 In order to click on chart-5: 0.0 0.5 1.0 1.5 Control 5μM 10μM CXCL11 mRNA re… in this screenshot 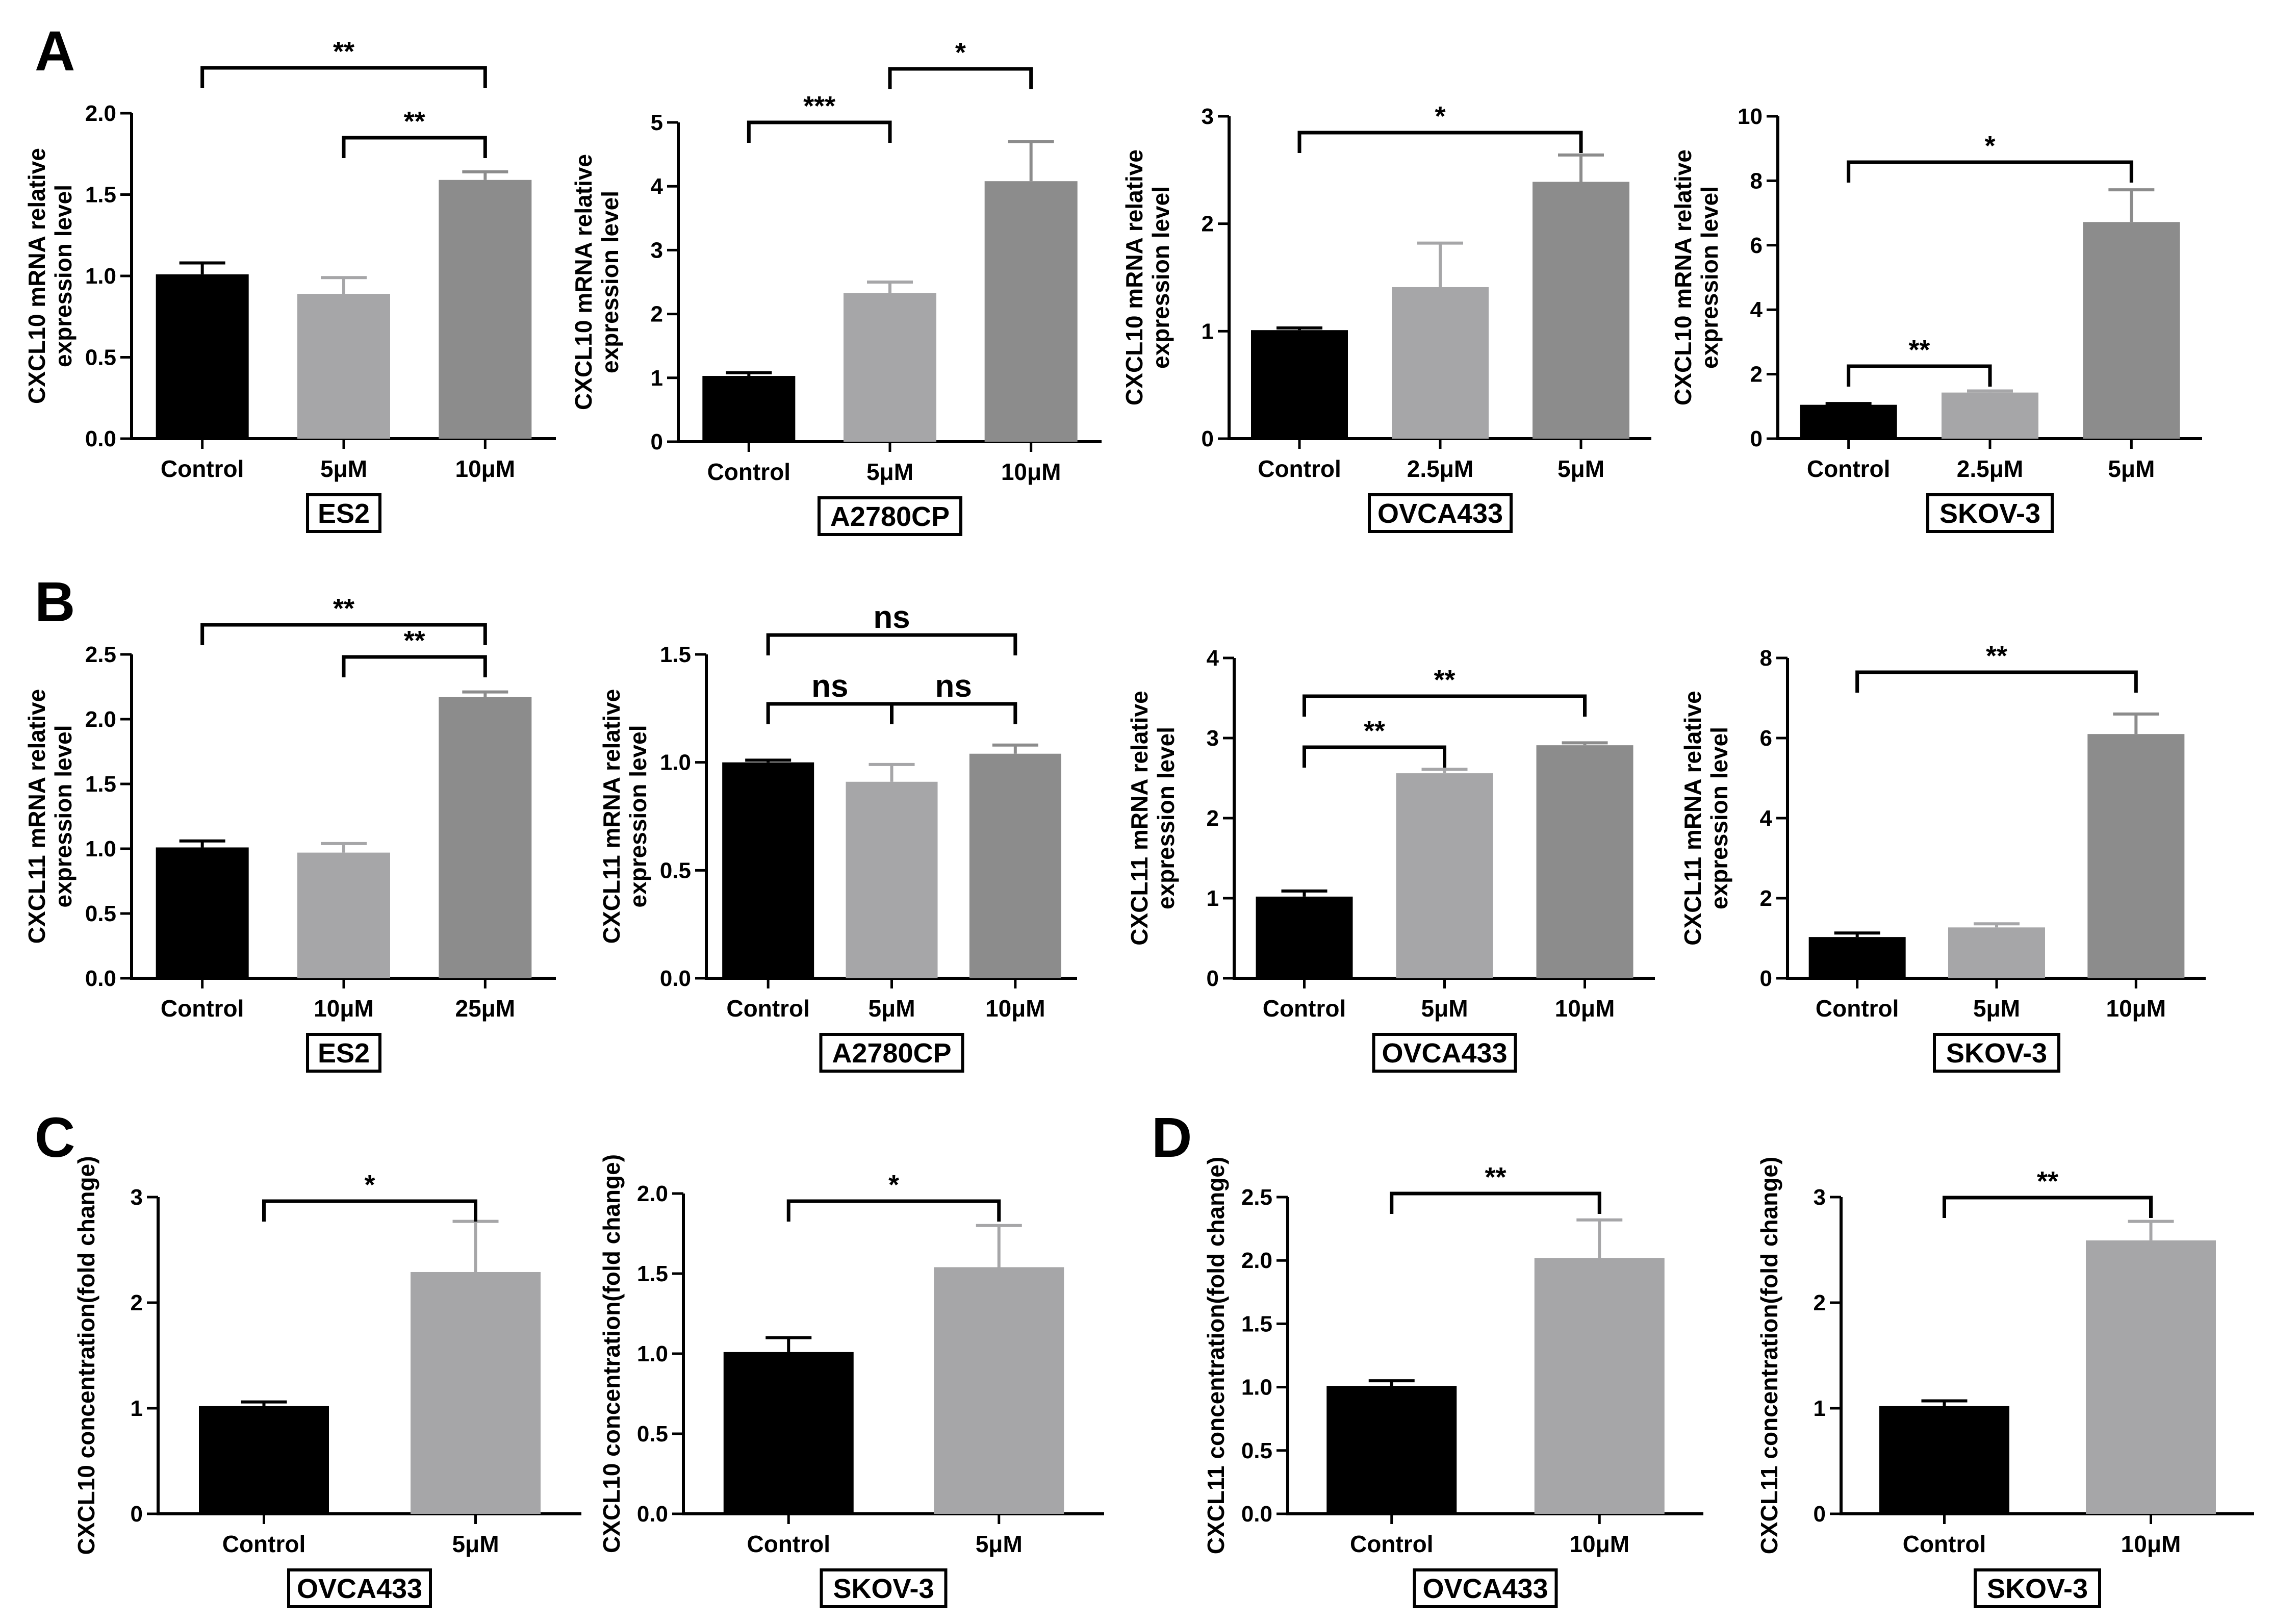, I will do `click(837, 837)`.